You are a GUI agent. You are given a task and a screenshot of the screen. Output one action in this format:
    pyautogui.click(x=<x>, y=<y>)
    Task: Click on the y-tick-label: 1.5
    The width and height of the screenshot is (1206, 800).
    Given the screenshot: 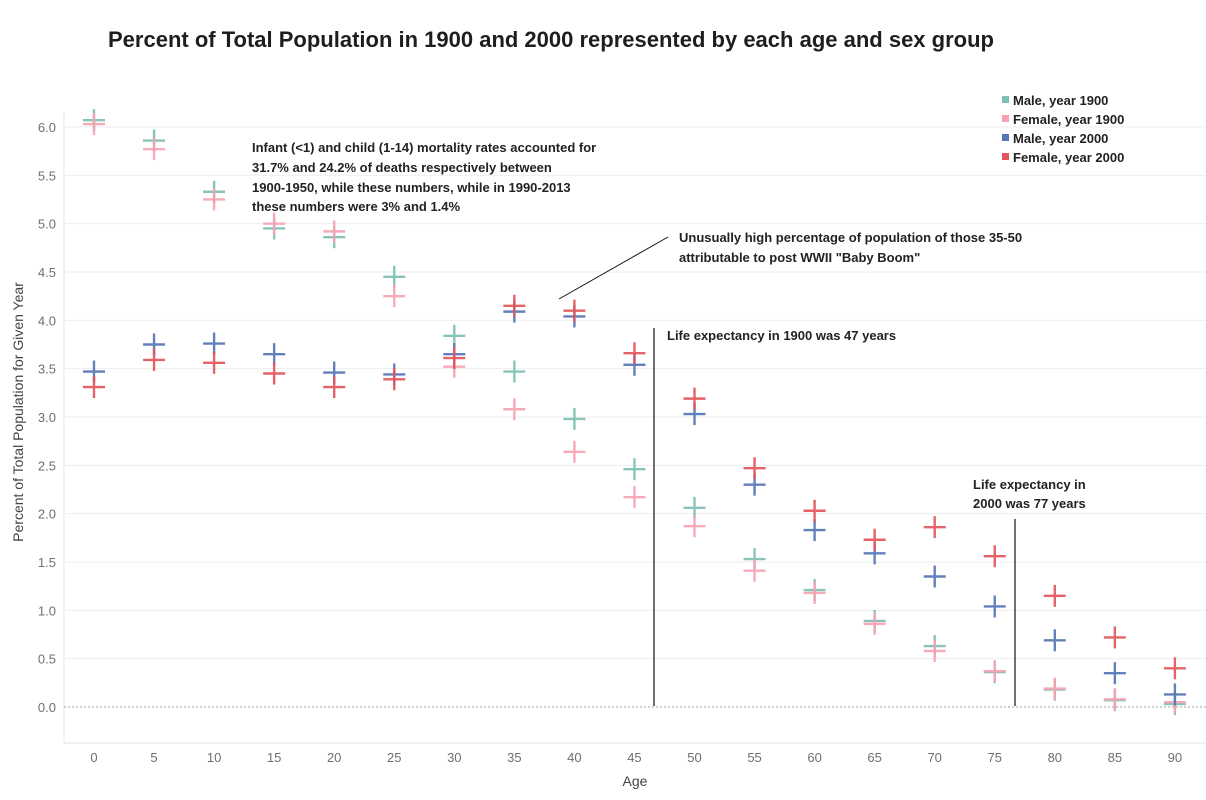 What is the action you would take?
    pyautogui.click(x=47, y=562)
    